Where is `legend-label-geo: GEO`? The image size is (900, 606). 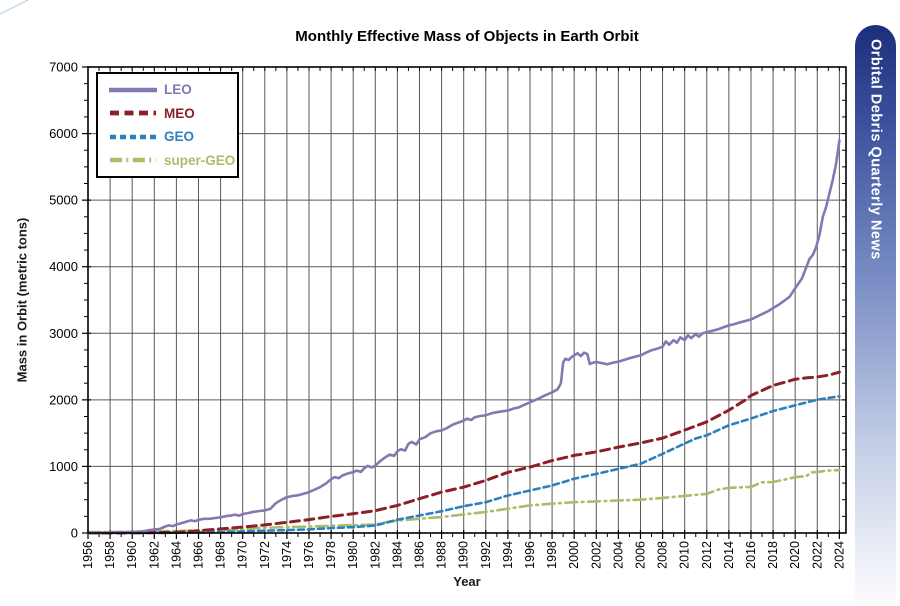
legend-label-geo: GEO is located at coordinates (179, 137).